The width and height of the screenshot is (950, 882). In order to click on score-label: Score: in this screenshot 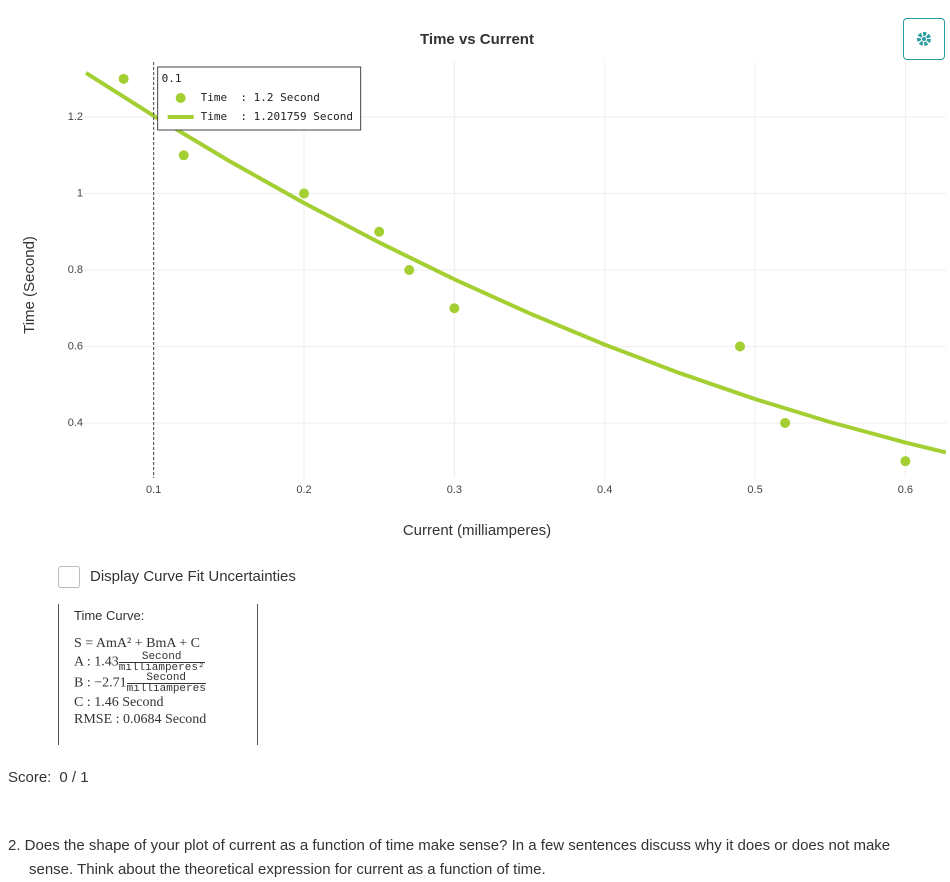, I will do `click(30, 777)`.